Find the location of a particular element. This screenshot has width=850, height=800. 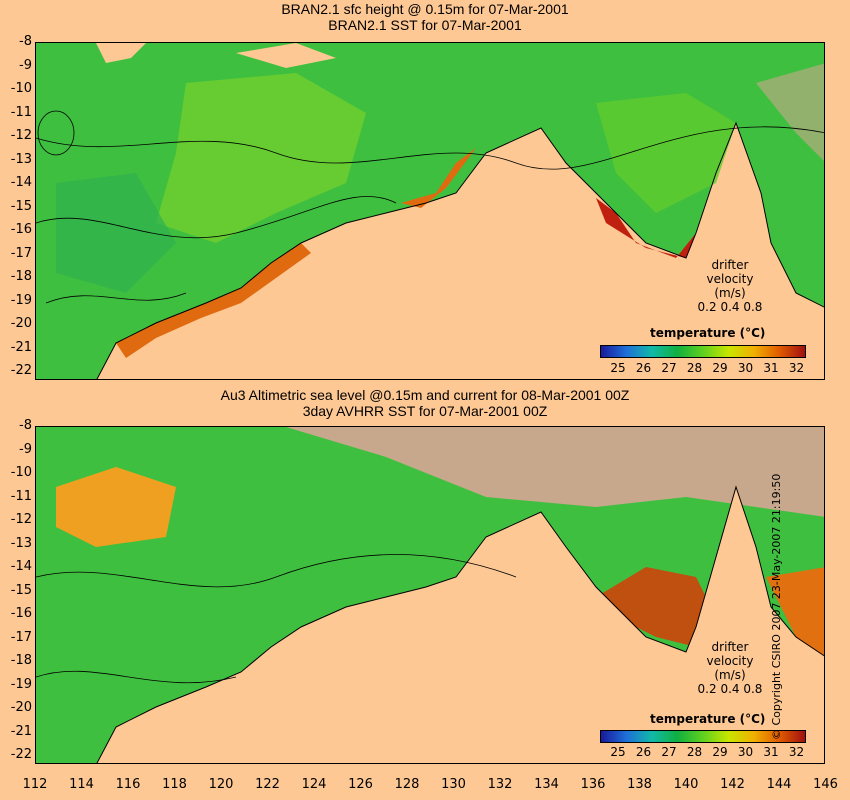

top-y-tick: -14 is located at coordinates (21, 182).